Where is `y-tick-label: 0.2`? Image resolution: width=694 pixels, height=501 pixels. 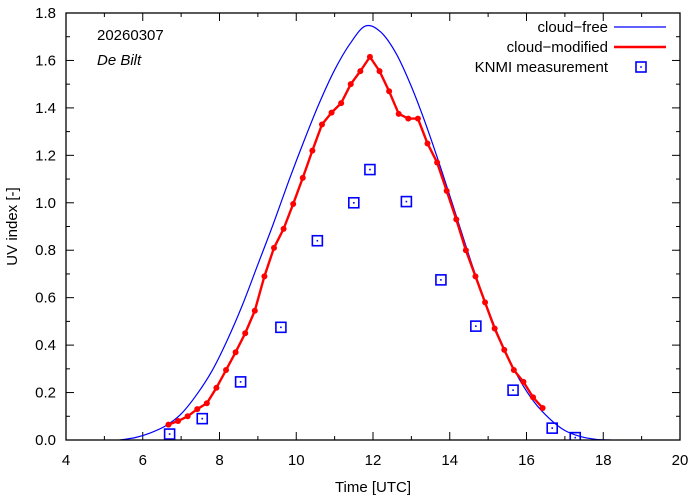 y-tick-label: 0.2 is located at coordinates (45, 393).